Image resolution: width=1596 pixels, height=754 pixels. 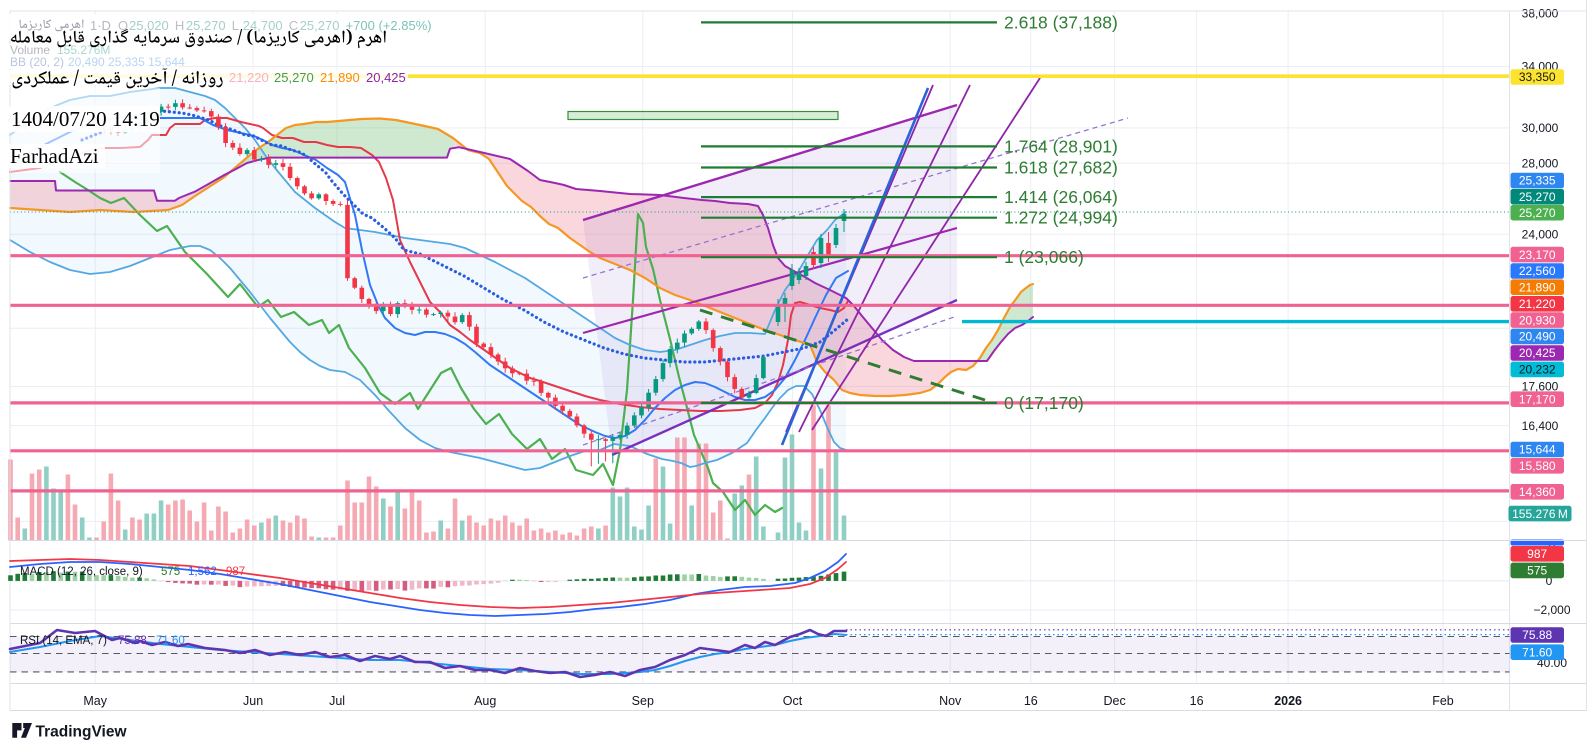 I want to click on svg-text: 24,700, so click(x=263, y=25).